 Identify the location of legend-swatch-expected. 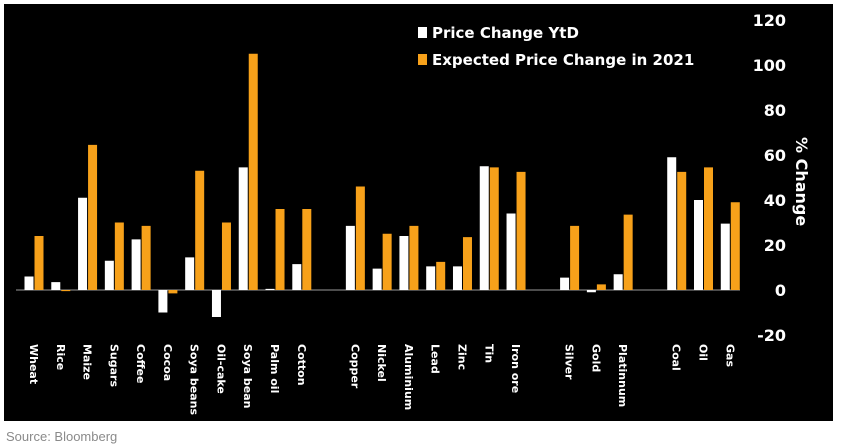
(422, 59).